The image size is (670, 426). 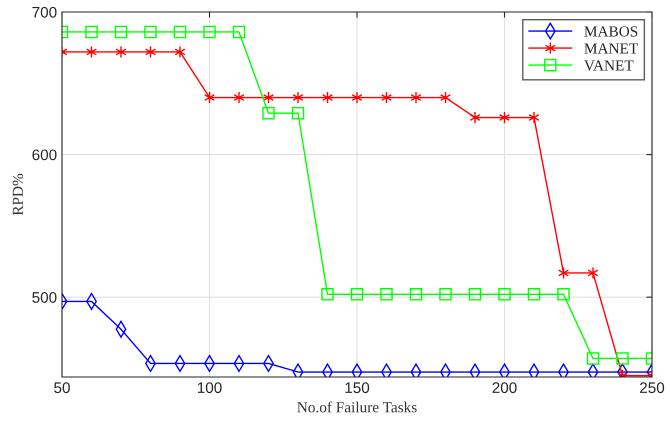 What do you see at coordinates (62, 388) in the screenshot?
I see `x-tick-label: 50` at bounding box center [62, 388].